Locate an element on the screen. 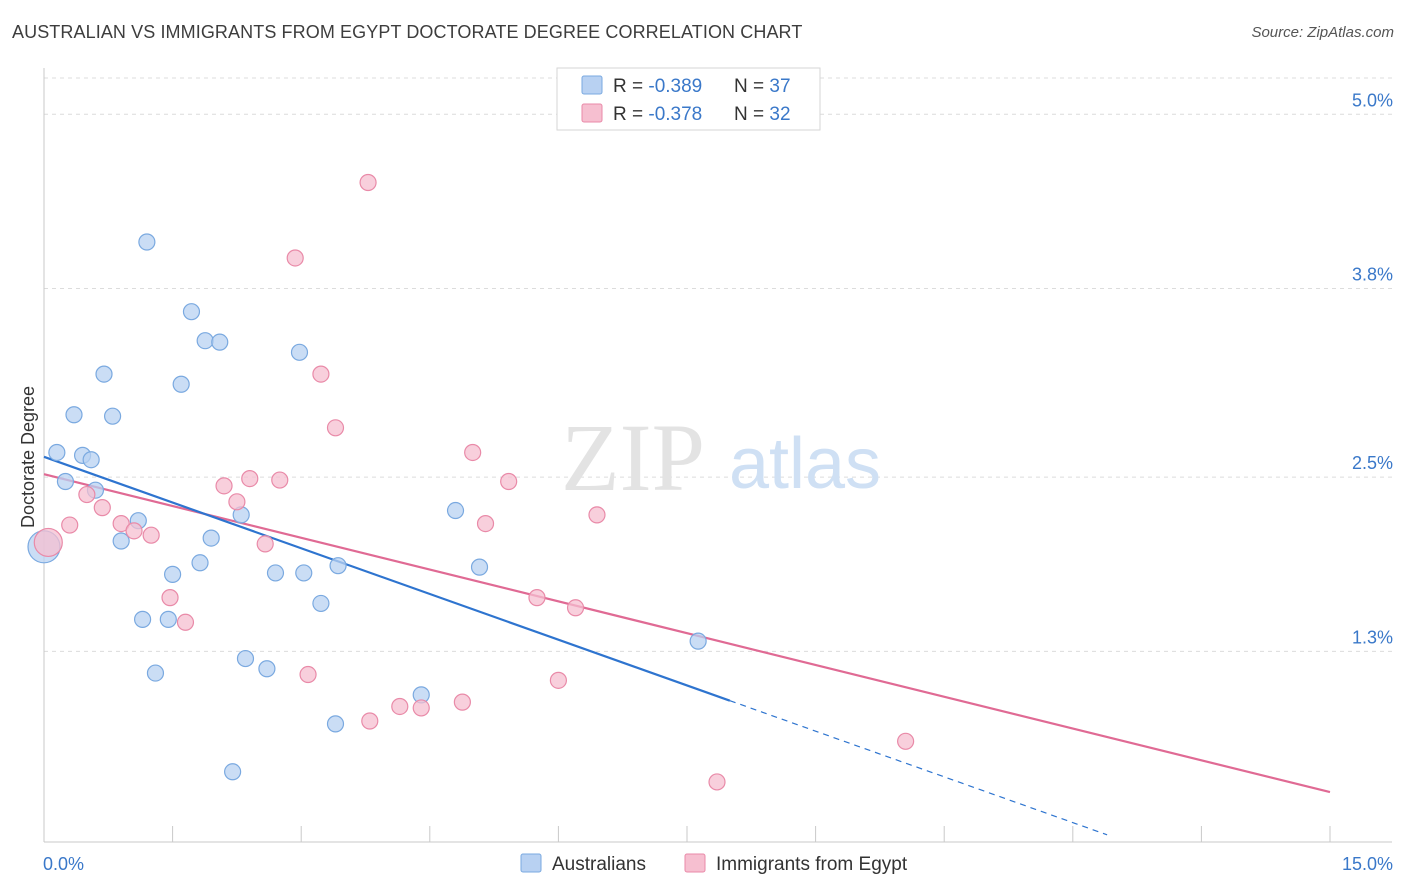  bottom-legend-australians: Australians is located at coordinates (599, 864).